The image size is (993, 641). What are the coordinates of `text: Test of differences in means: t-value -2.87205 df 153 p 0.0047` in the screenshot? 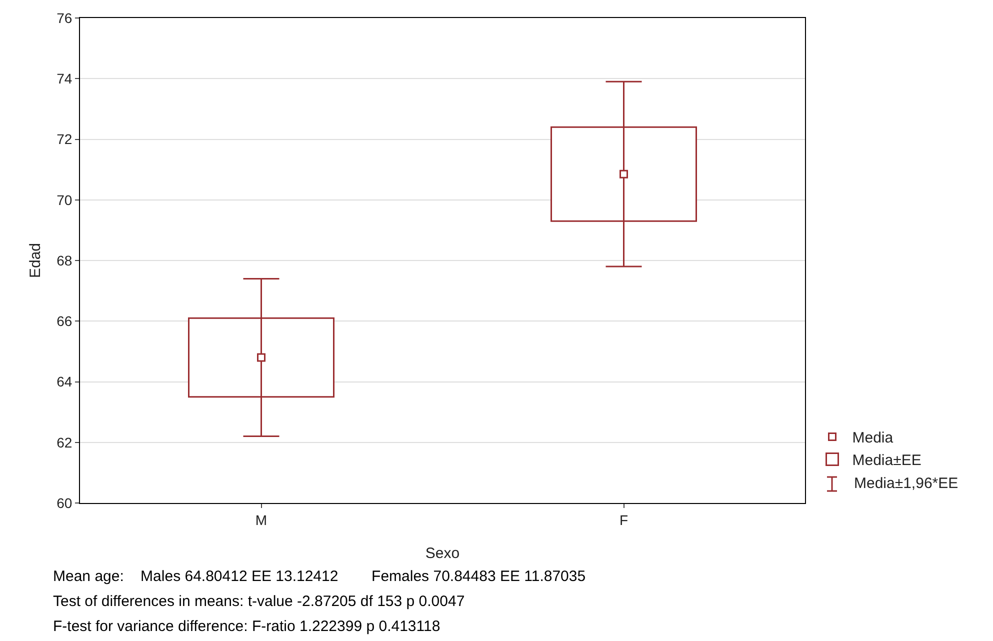 It's located at (259, 601).